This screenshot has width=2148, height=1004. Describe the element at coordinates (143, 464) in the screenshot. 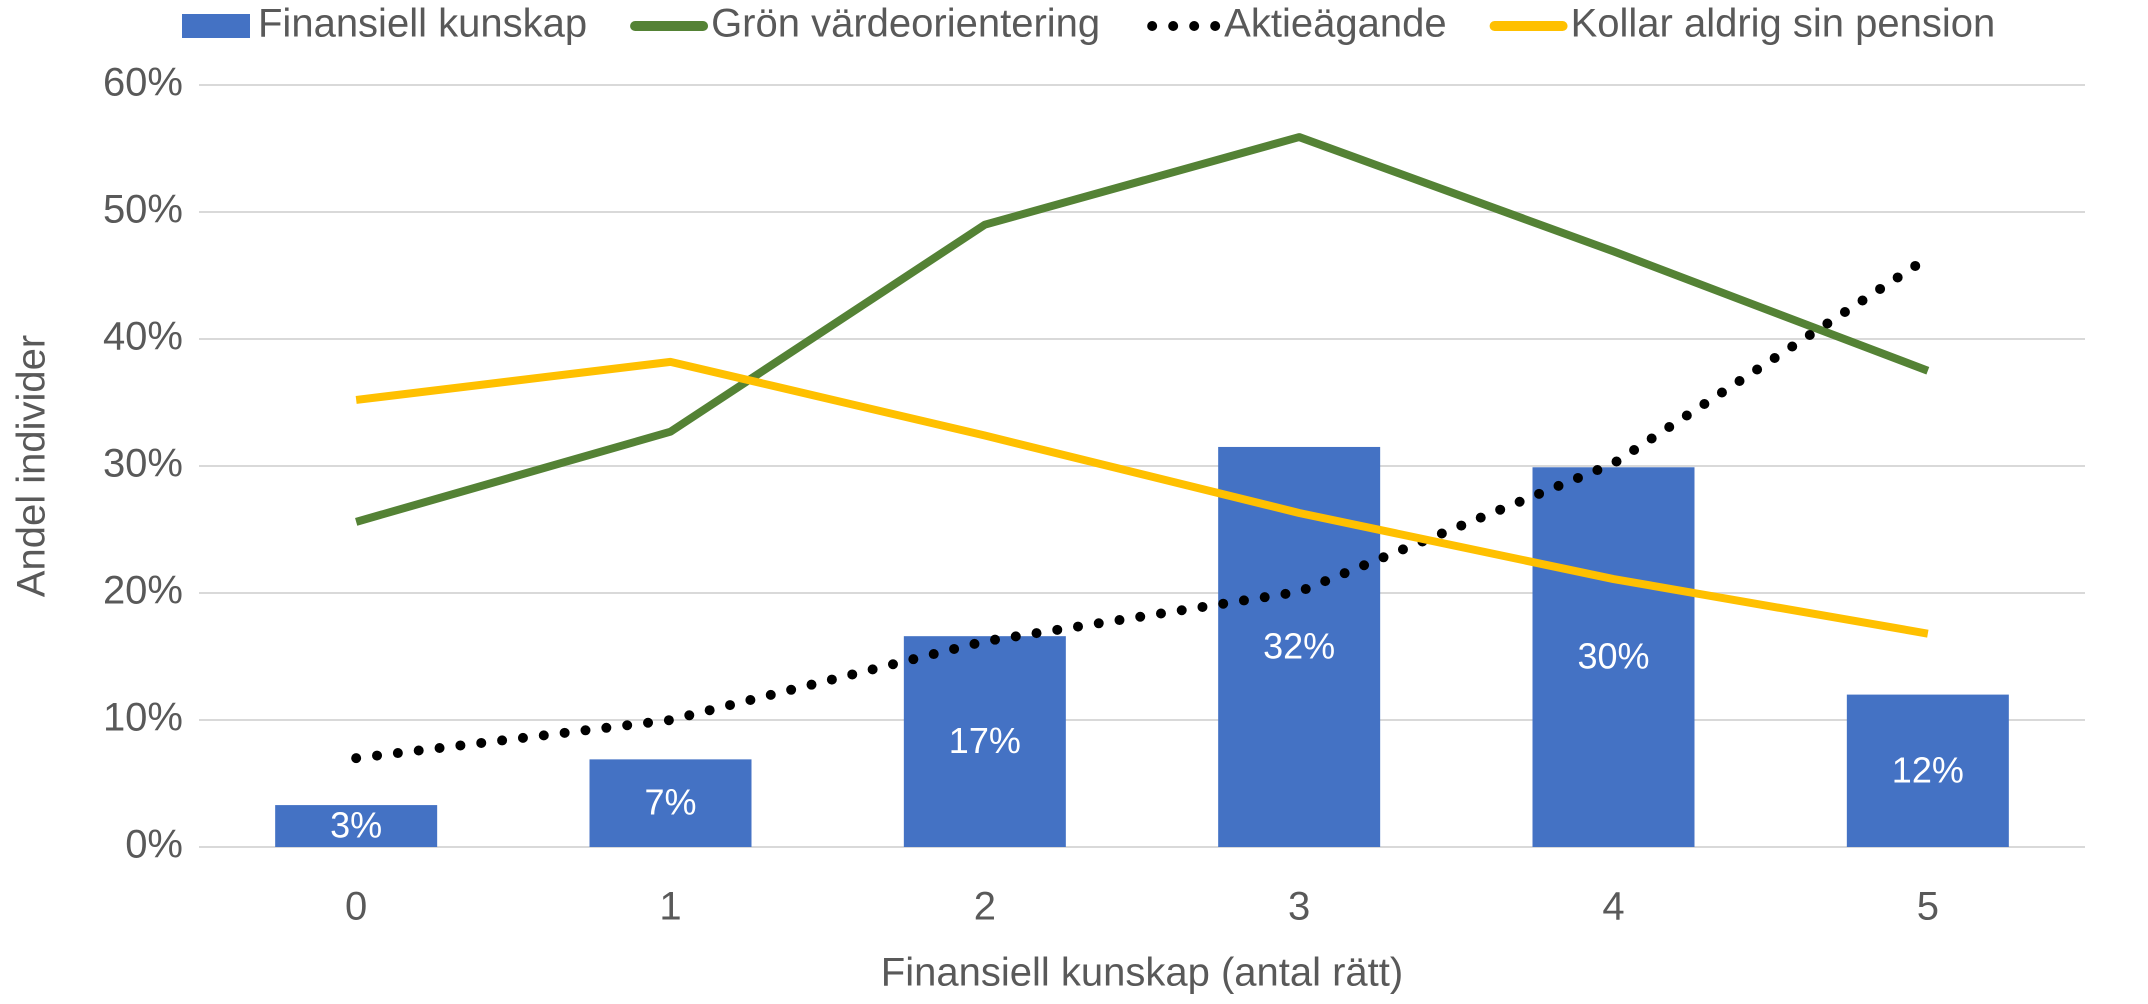

I see `y-tick-label: 30%` at that location.